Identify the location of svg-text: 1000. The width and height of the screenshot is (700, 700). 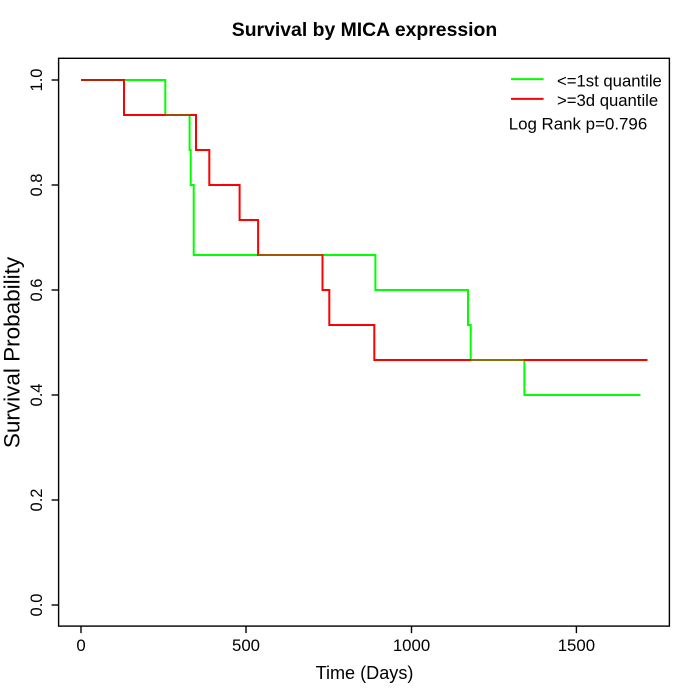
(411, 645).